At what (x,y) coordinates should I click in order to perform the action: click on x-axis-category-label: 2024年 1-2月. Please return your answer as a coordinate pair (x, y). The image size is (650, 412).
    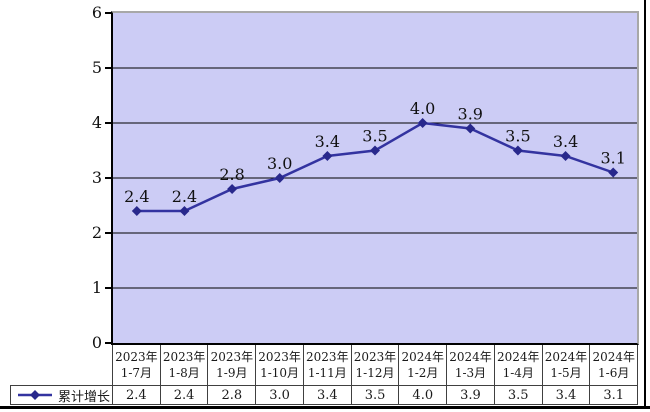
    Looking at the image, I should click on (423, 365).